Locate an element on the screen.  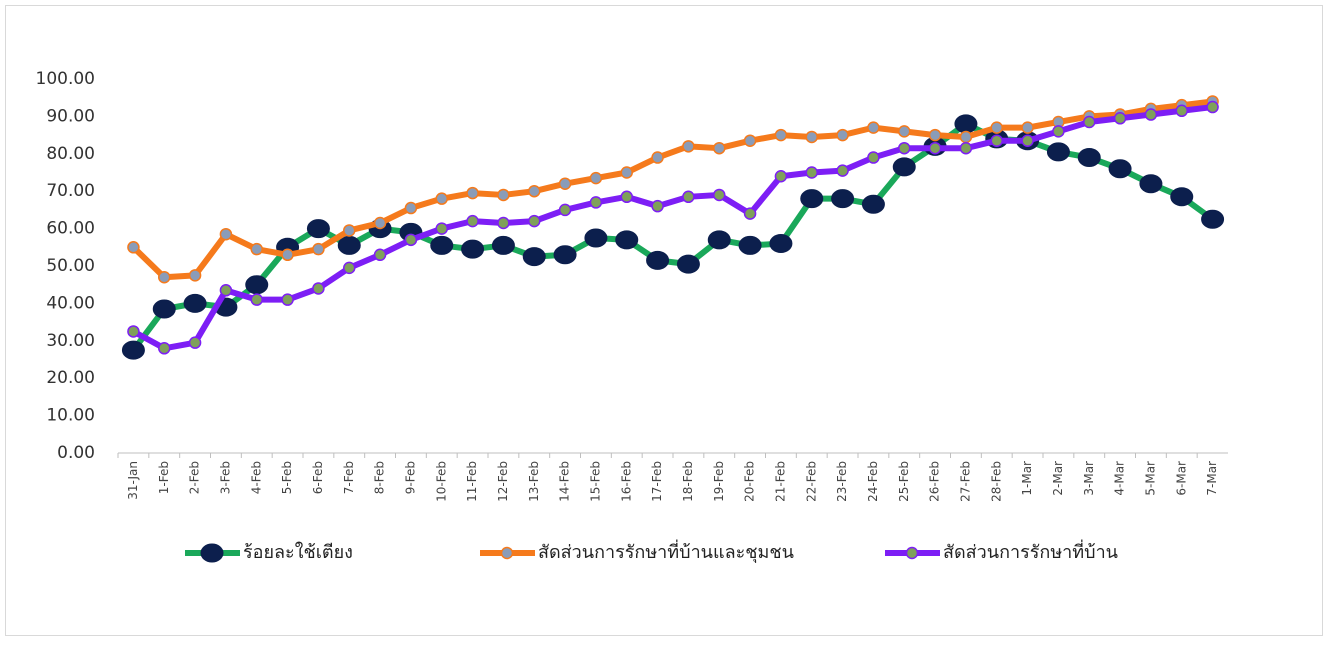
y-tick-label: 0.00 is located at coordinates (76, 453).